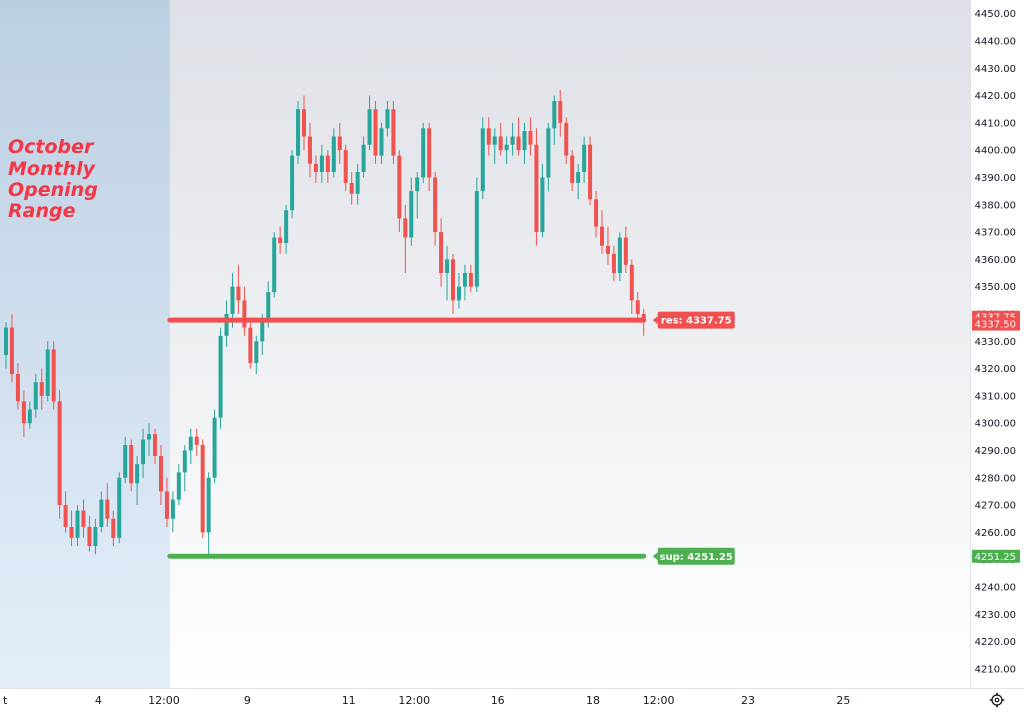 This screenshot has width=1024, height=712. Describe the element at coordinates (997, 700) in the screenshot. I see `gear-icon` at that location.